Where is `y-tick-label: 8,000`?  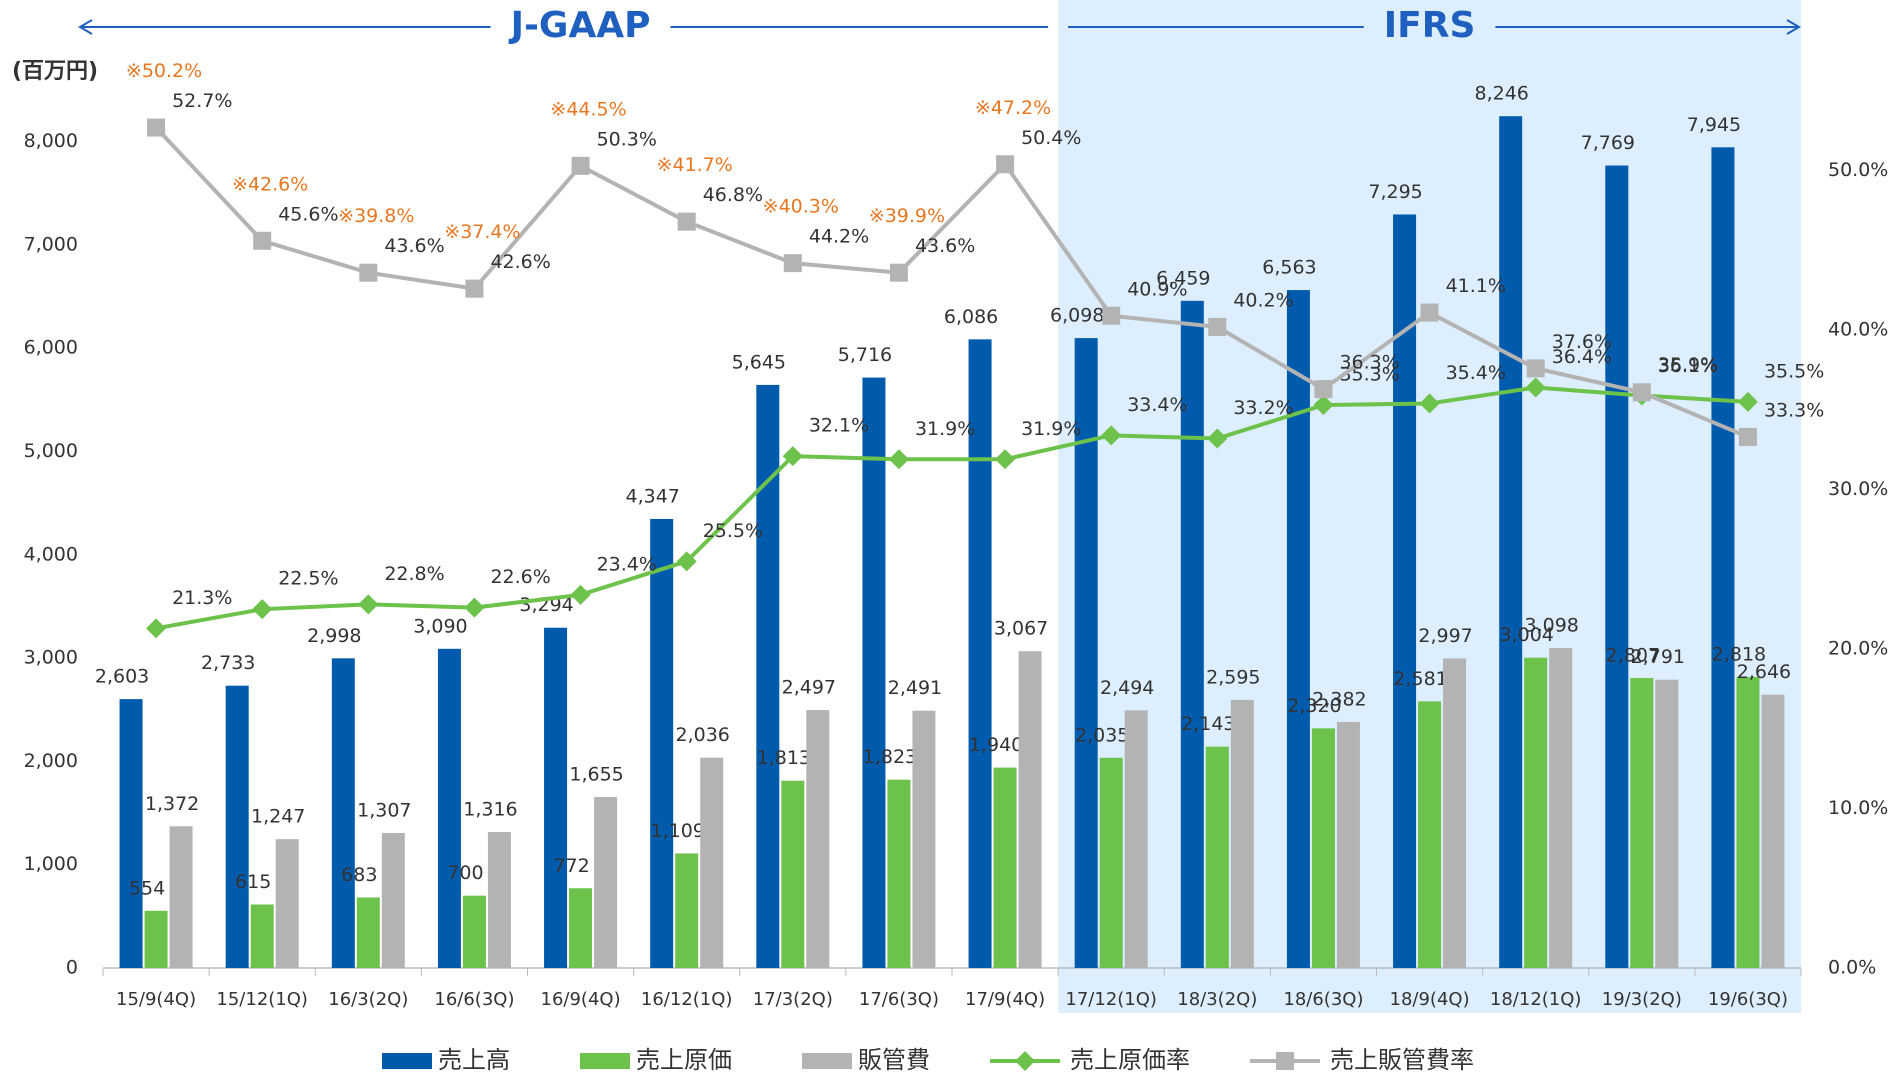
y-tick-label: 8,000 is located at coordinates (51, 141).